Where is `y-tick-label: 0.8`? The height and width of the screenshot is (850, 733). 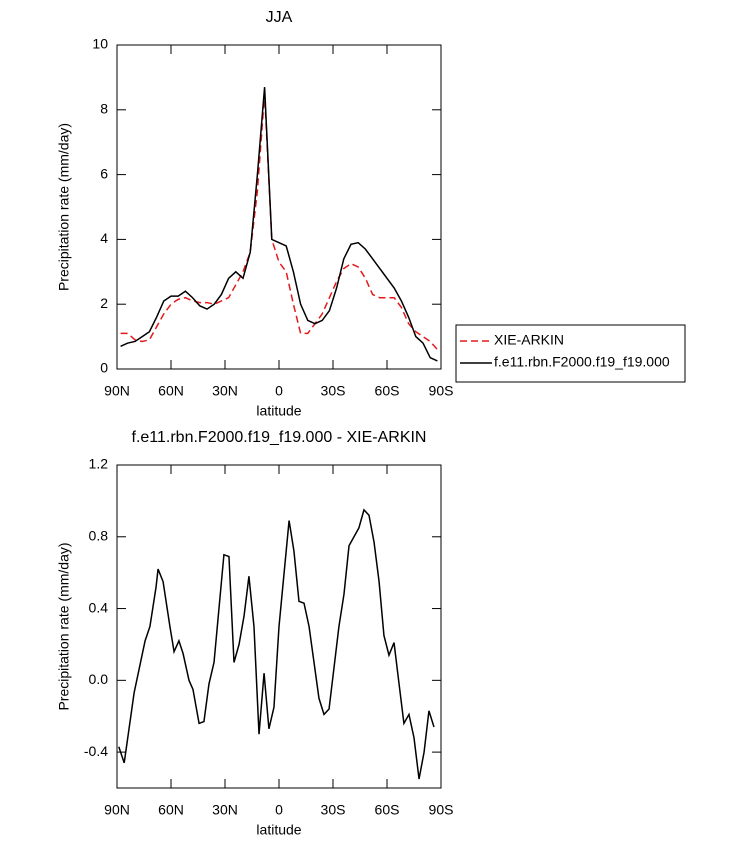 y-tick-label: 0.8 is located at coordinates (99, 535).